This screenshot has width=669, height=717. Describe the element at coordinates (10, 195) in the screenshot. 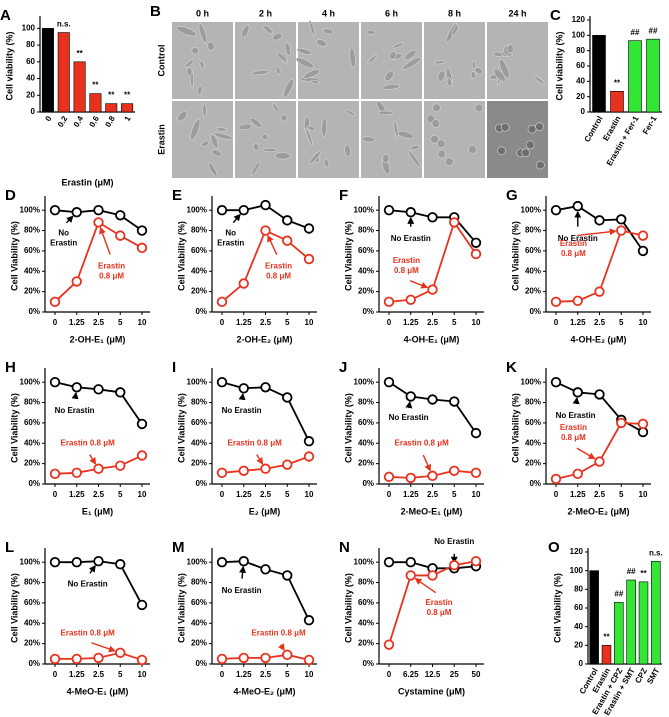

I see `panel-letter: D` at that location.